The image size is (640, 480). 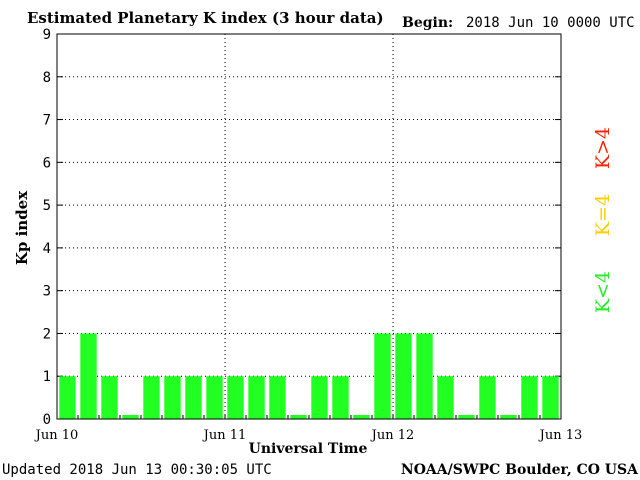 What do you see at coordinates (47, 420) in the screenshot?
I see `y-tick-label: 0` at bounding box center [47, 420].